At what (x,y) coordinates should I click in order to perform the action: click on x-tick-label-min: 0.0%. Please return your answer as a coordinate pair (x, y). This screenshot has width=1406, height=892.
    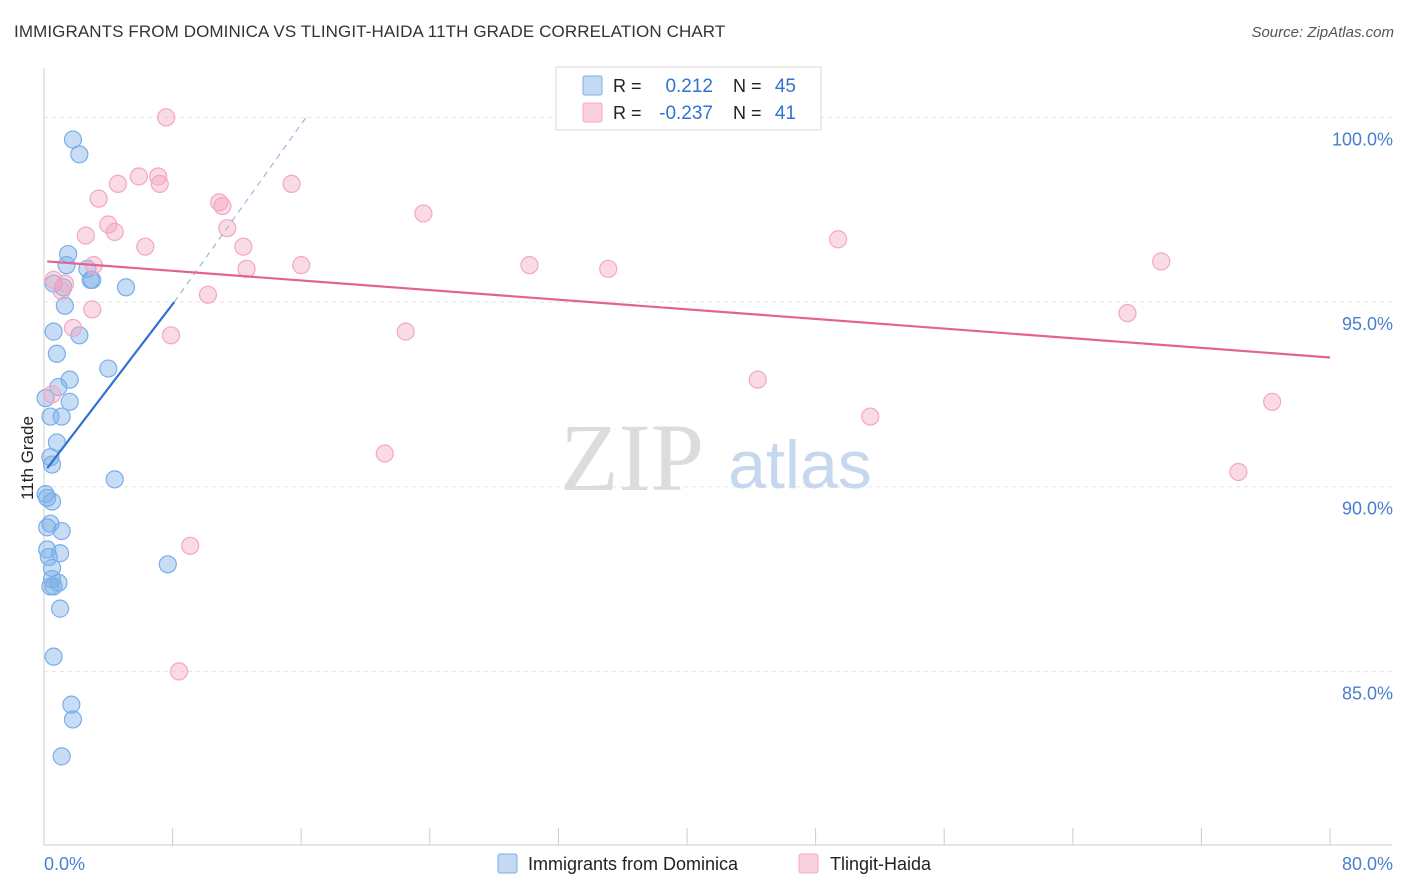
    Looking at the image, I should click on (64, 864).